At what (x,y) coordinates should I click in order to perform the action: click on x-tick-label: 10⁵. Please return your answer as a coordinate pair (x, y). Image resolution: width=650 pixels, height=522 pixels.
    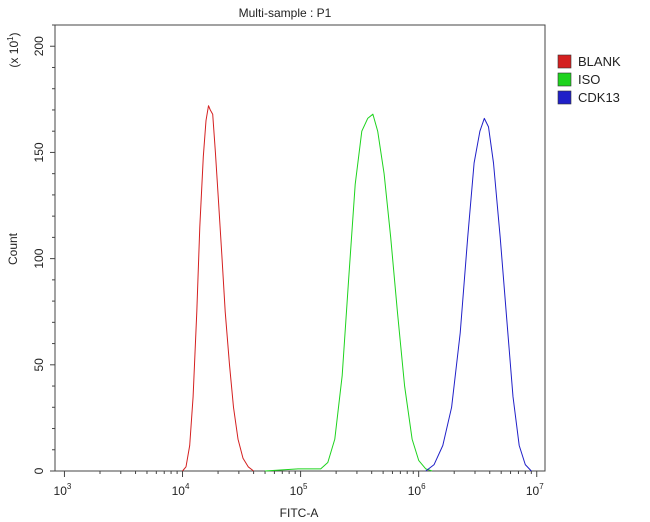
    Looking at the image, I should click on (299, 490).